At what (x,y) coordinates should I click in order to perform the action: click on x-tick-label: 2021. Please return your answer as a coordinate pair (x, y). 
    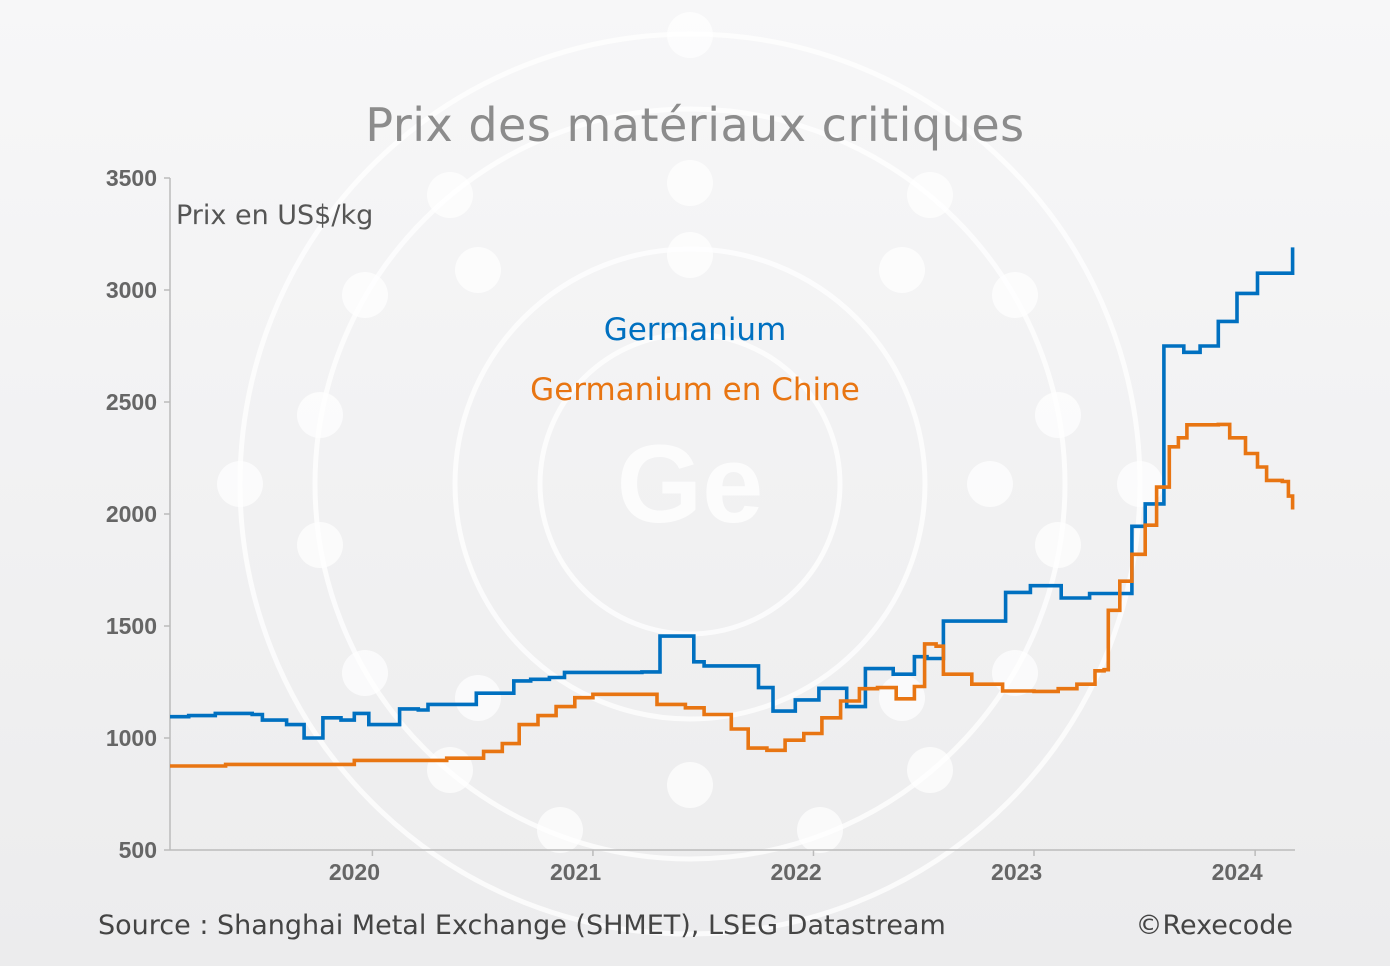
    Looking at the image, I should click on (575, 872).